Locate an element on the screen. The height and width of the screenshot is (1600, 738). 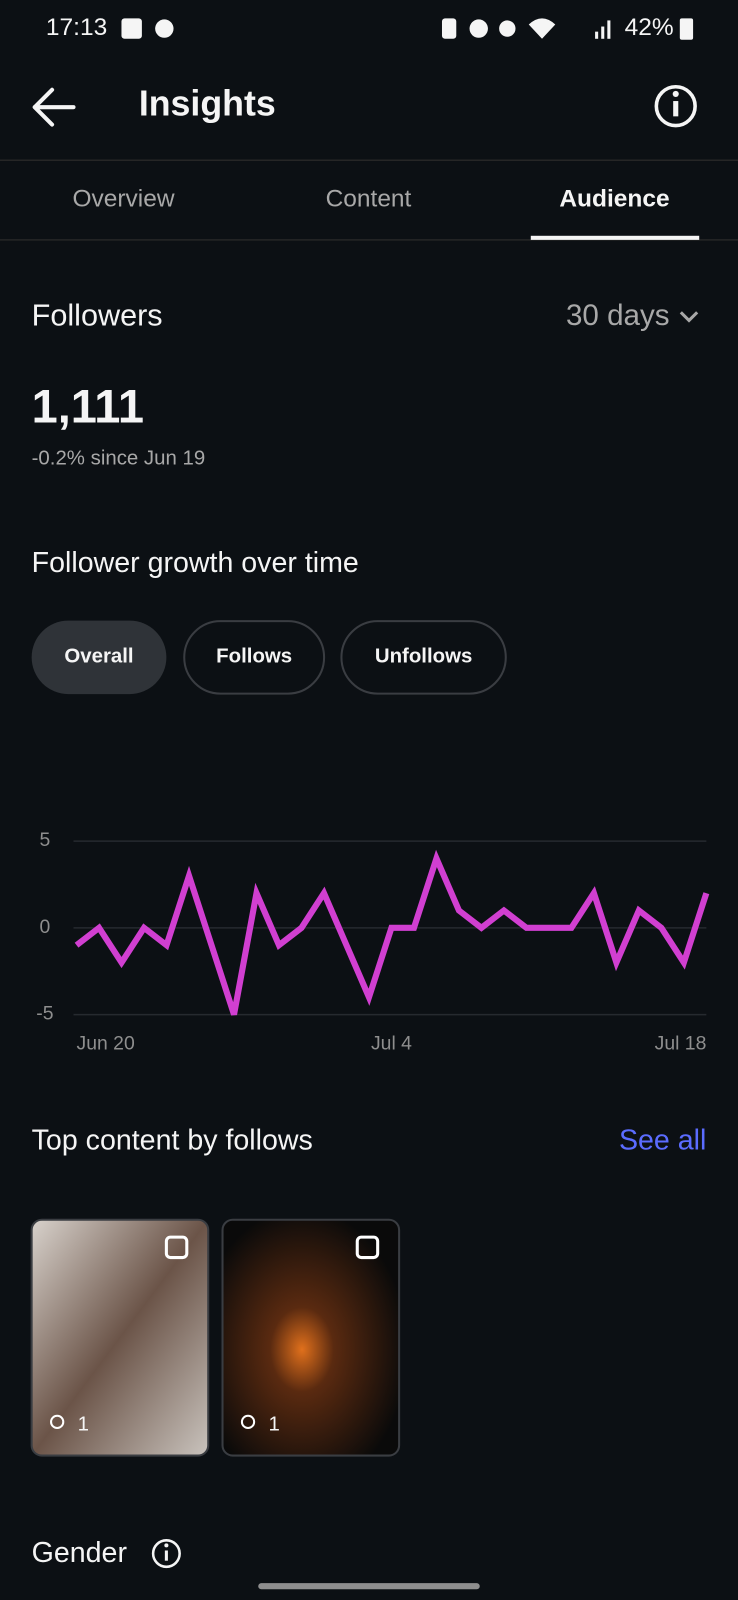
info-button is located at coordinates (675, 106).